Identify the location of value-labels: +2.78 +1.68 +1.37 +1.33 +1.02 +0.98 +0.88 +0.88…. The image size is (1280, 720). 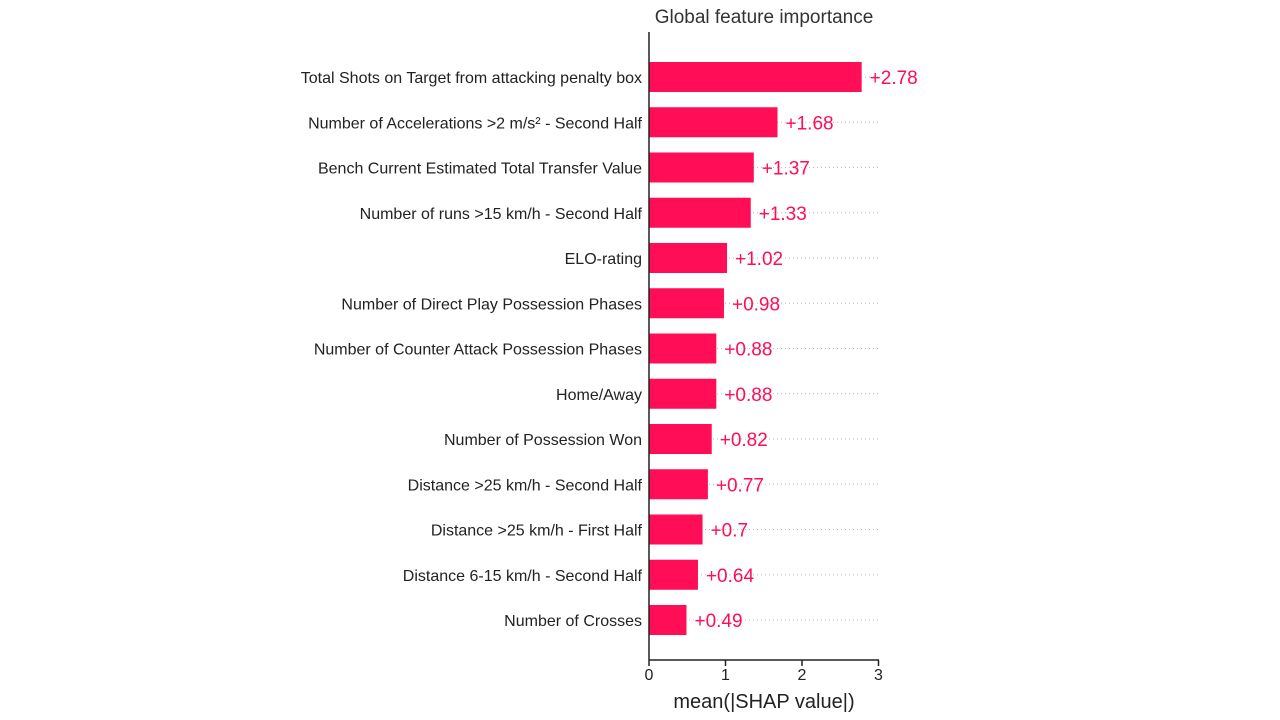
(805, 350).